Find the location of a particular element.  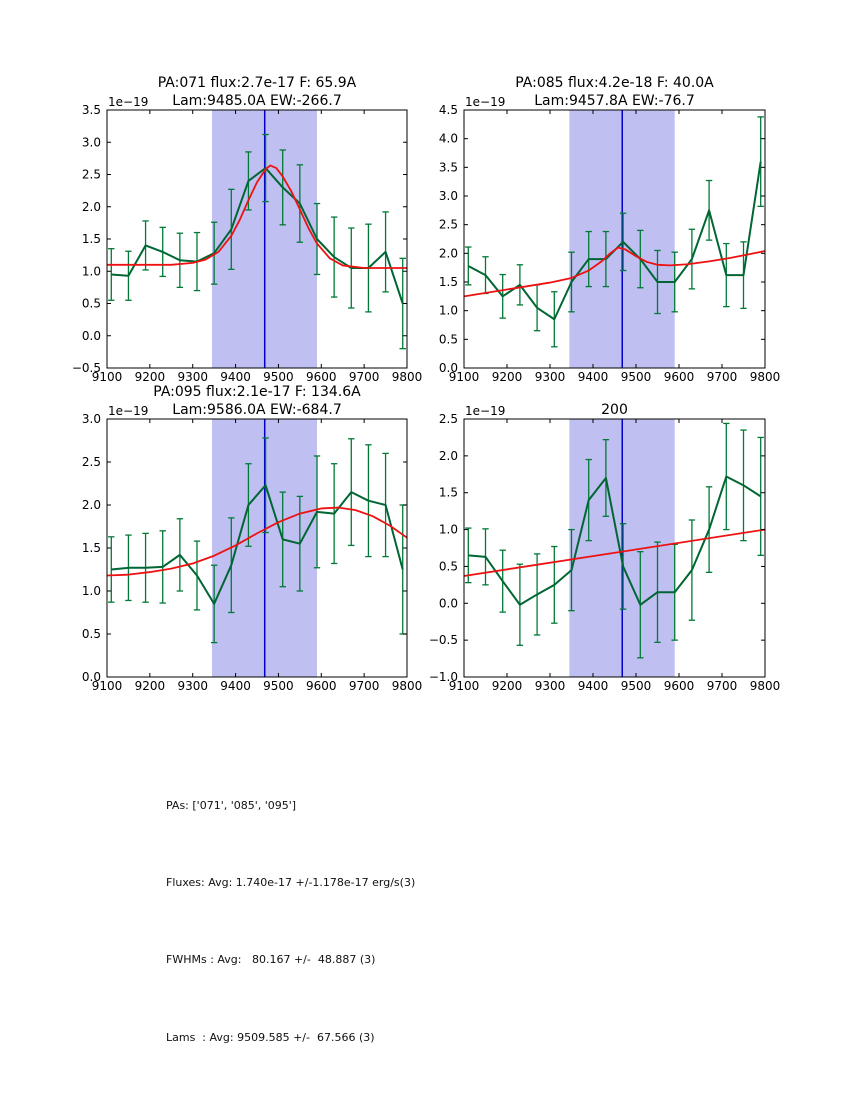

stats-line-fwhms: FWHMs : Avg: 80.167 +/- 48.887 (3) is located at coordinates (271, 960).